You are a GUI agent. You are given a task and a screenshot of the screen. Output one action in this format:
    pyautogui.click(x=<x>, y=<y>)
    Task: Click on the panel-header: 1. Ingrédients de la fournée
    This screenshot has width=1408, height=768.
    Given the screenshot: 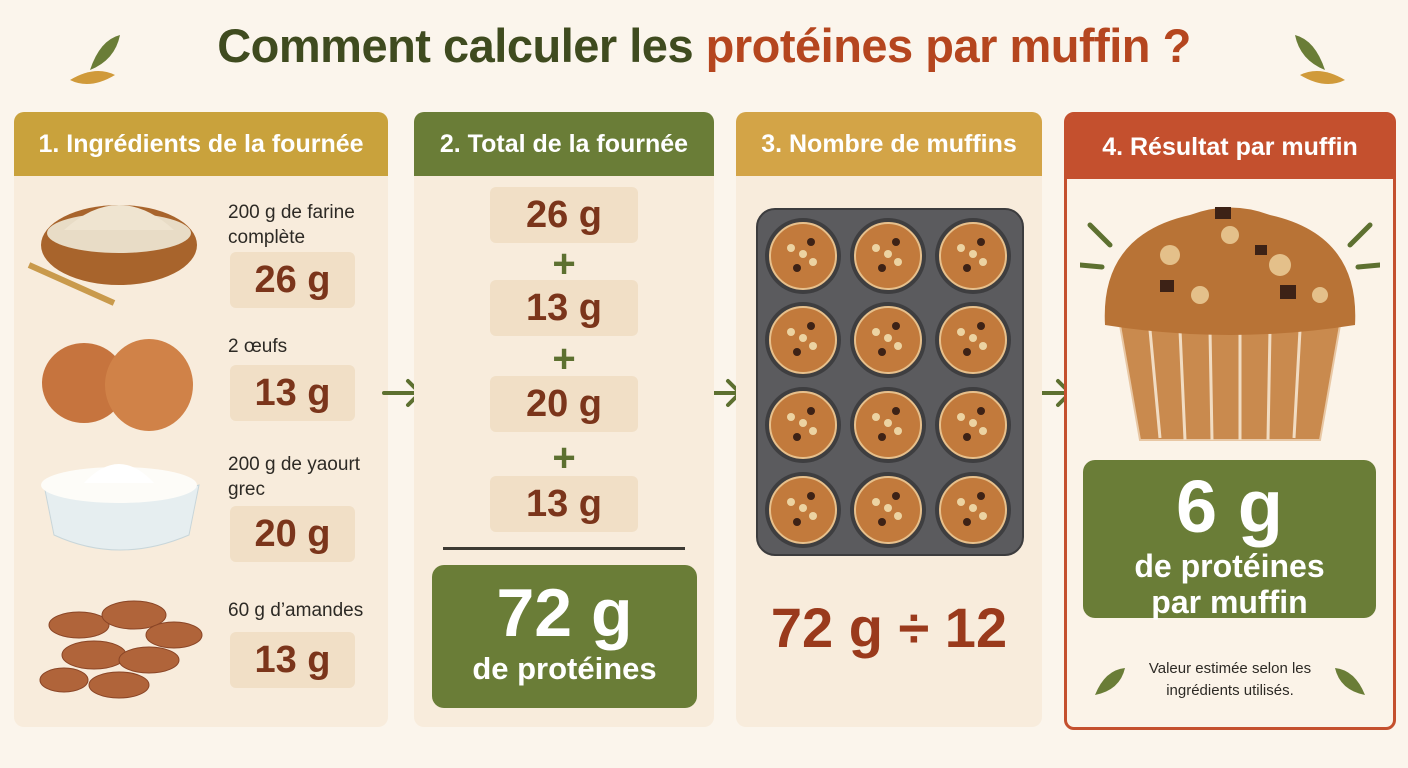 What is the action you would take?
    pyautogui.click(x=201, y=144)
    